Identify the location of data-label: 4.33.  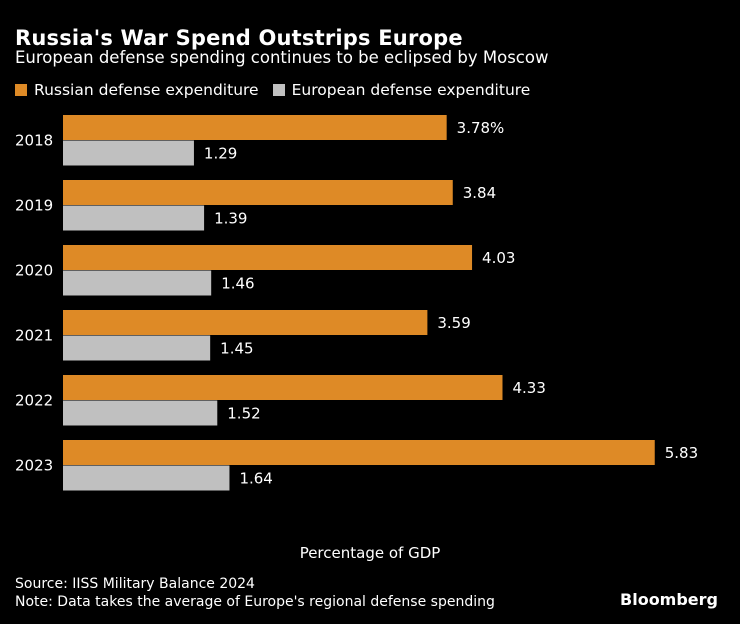
(528, 388).